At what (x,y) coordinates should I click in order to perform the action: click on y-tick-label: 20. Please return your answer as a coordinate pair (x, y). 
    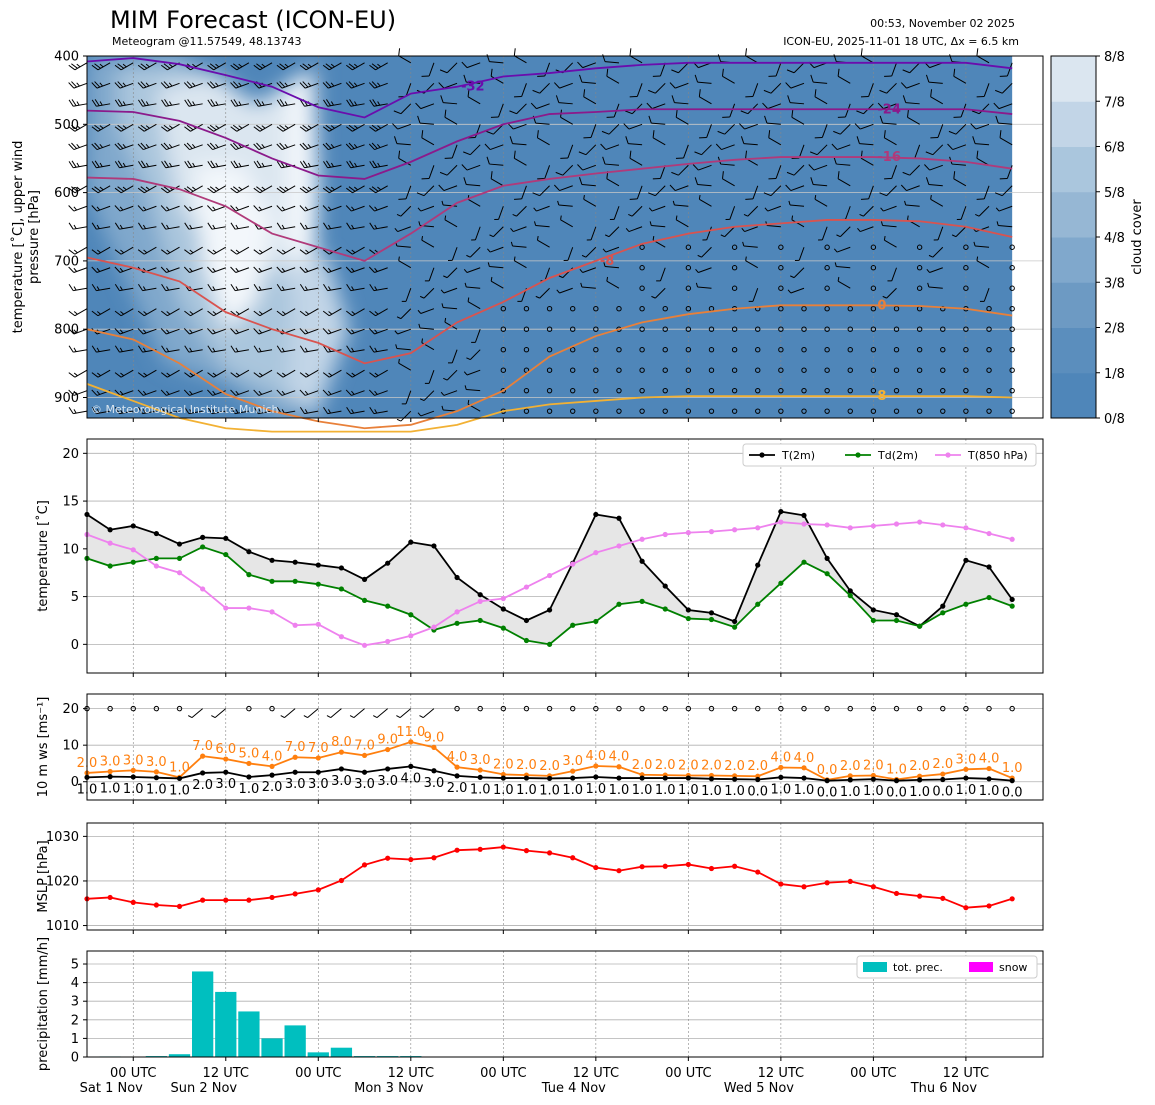
    Looking at the image, I should click on (70, 709).